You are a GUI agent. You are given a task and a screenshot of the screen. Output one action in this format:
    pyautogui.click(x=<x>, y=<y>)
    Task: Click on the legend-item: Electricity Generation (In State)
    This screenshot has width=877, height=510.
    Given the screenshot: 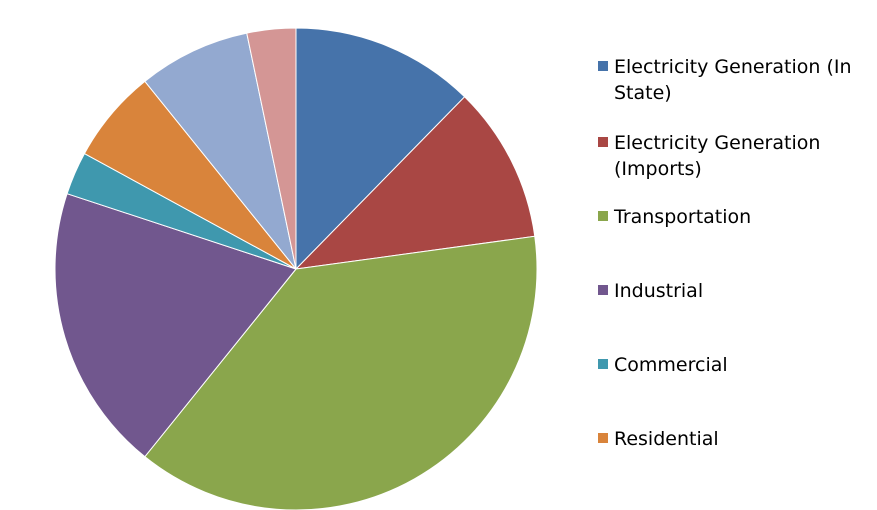 What is the action you would take?
    pyautogui.click(x=733, y=80)
    